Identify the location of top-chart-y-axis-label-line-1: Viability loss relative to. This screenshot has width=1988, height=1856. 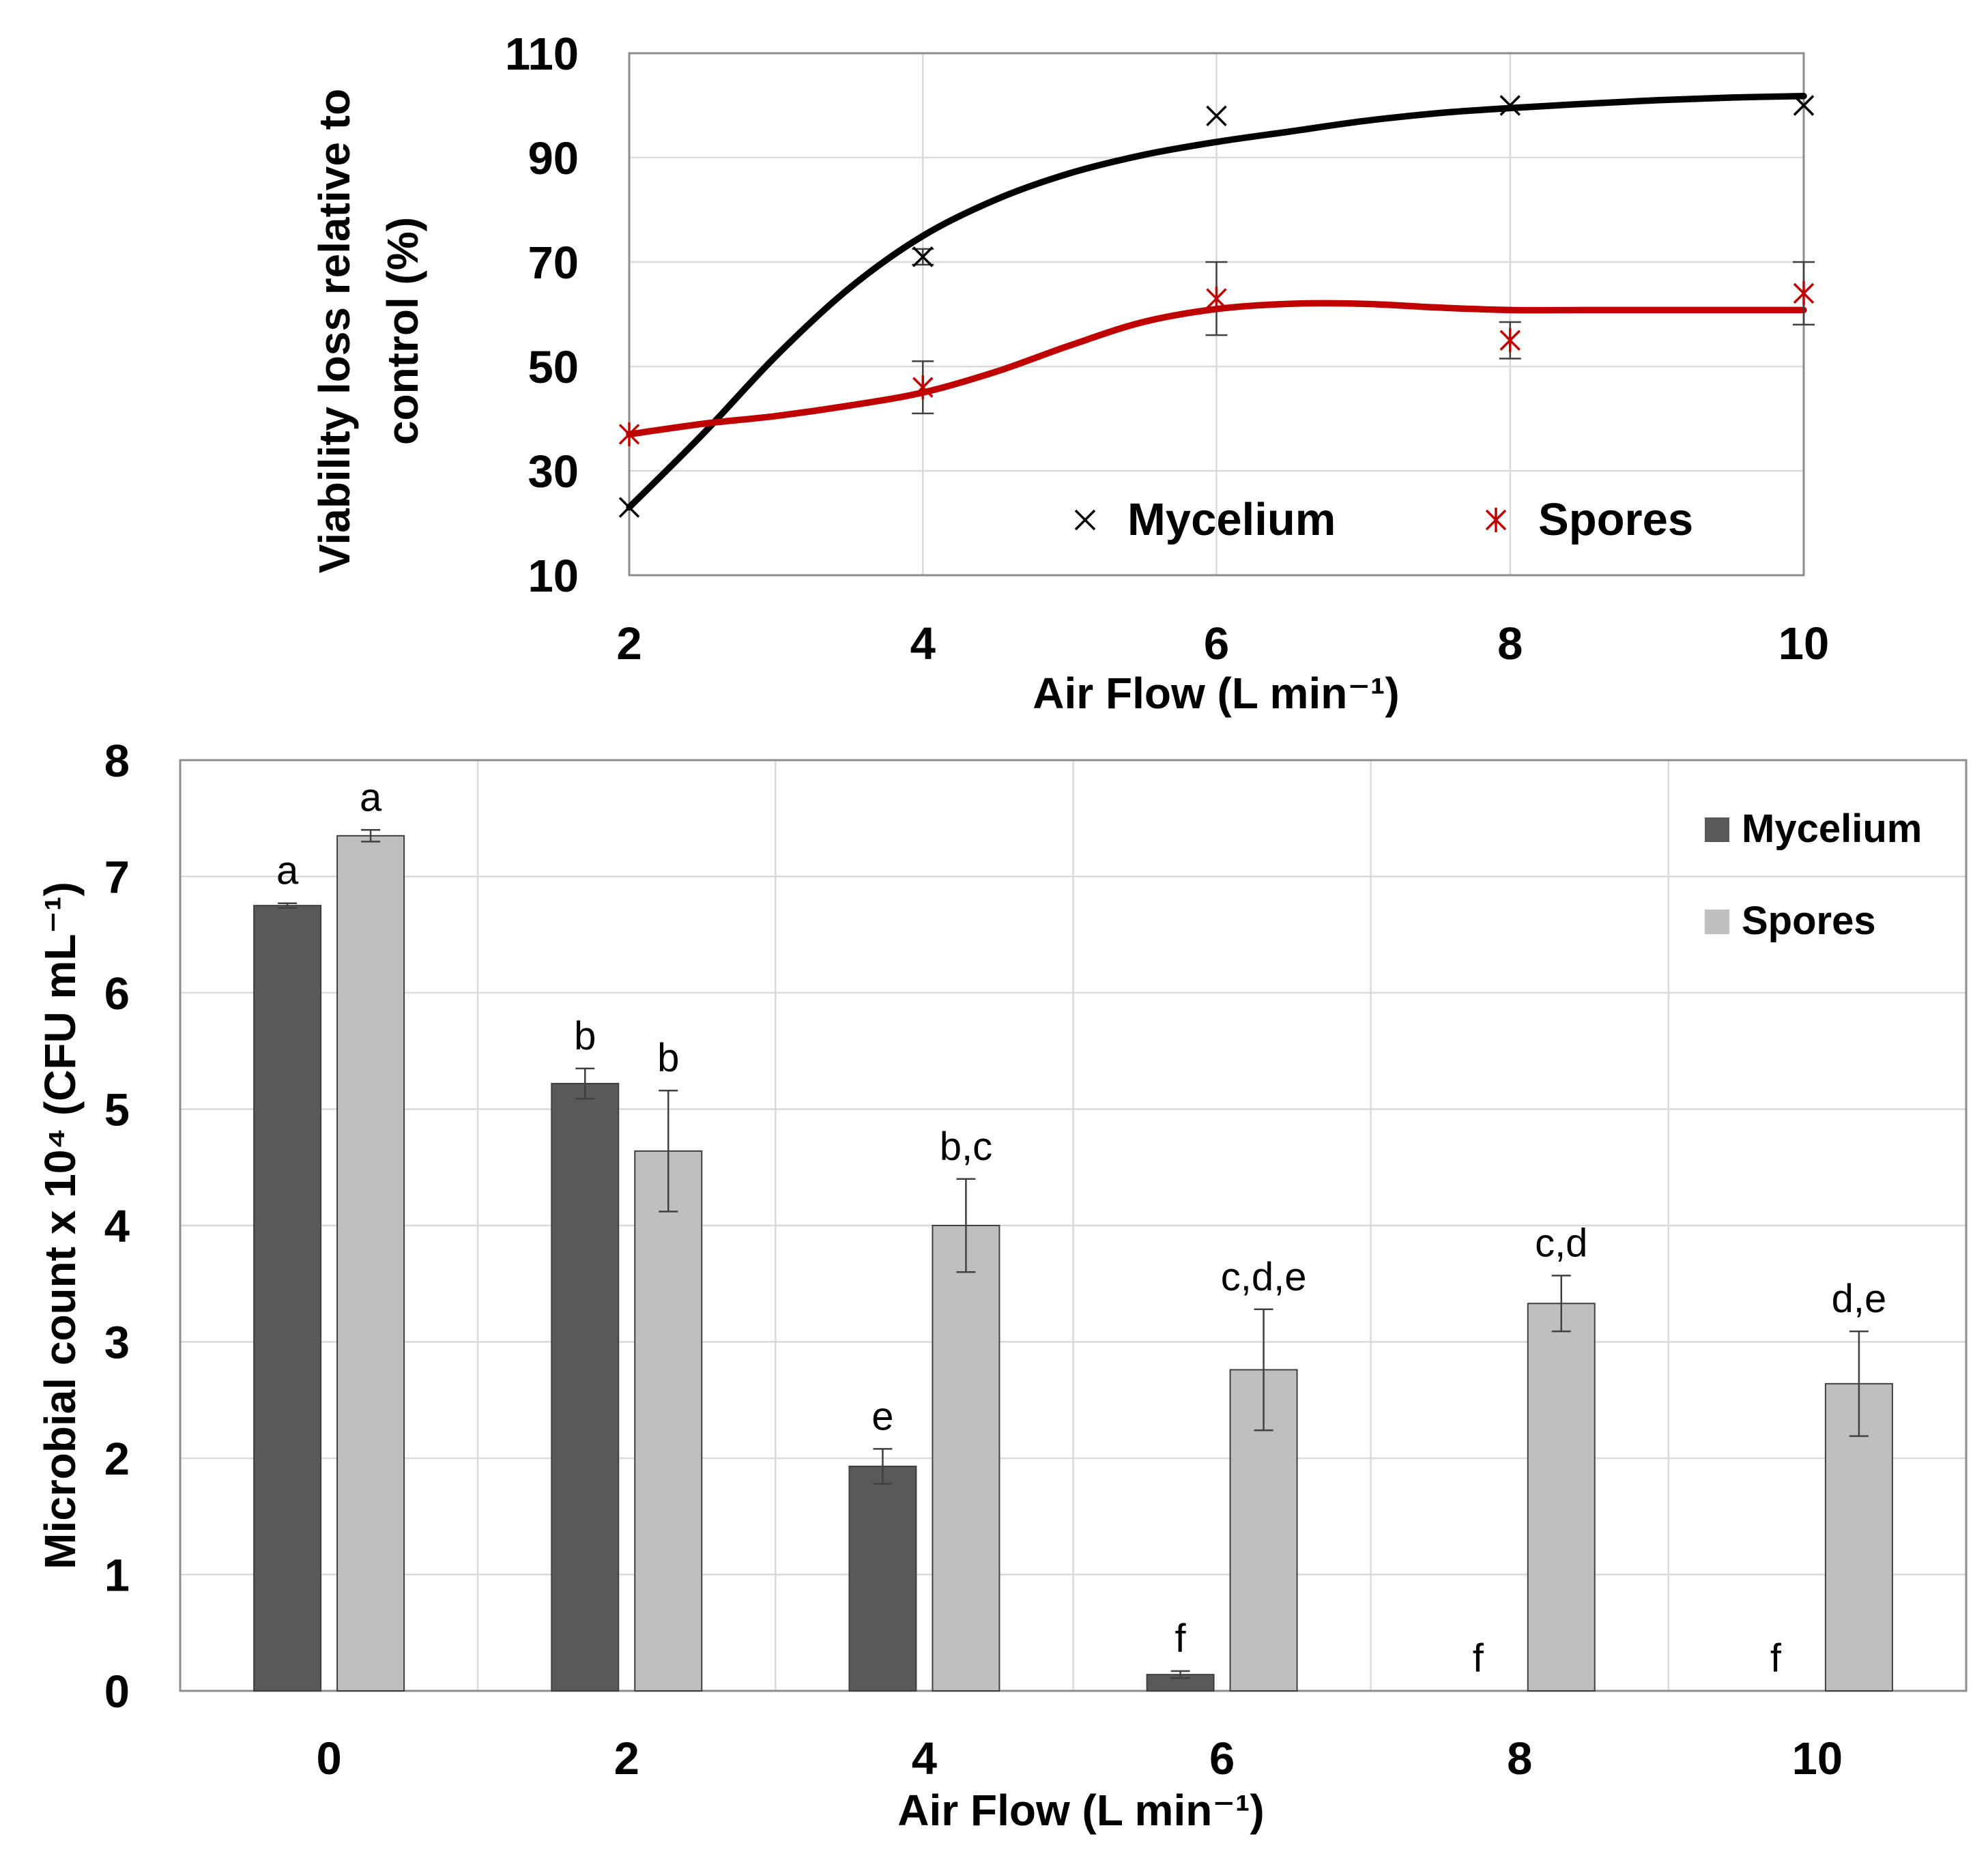
(334, 331).